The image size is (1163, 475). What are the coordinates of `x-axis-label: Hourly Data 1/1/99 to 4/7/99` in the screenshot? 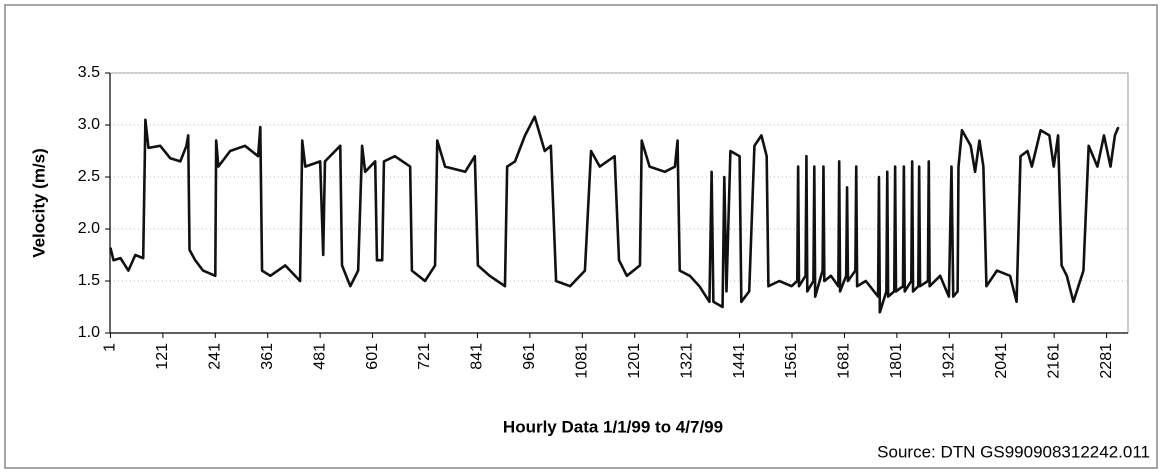 It's located at (613, 426).